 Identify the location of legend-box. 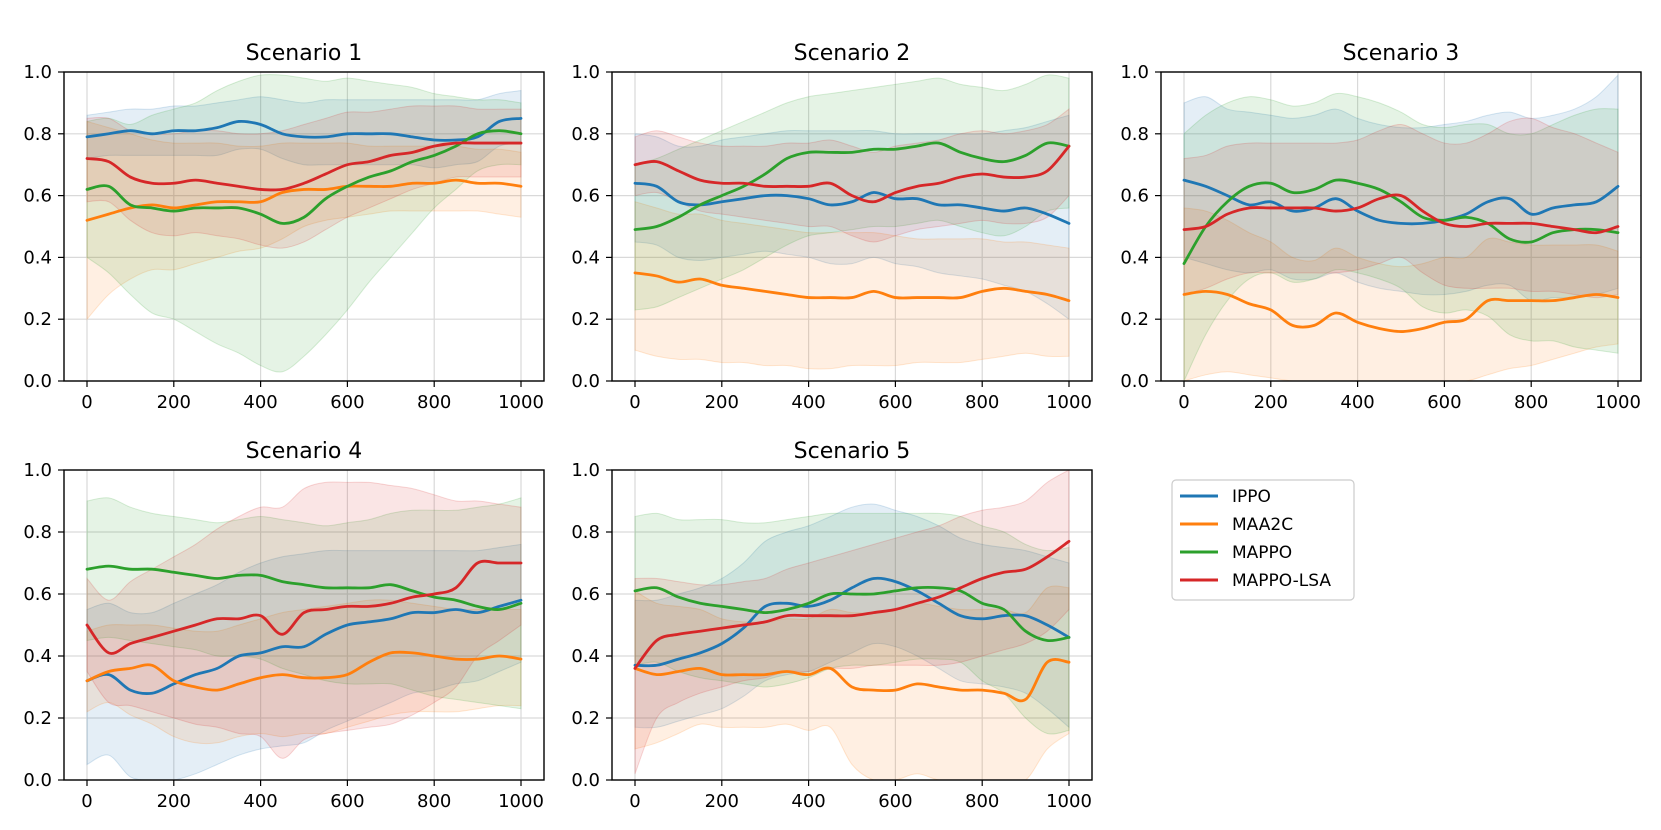
(1263, 540).